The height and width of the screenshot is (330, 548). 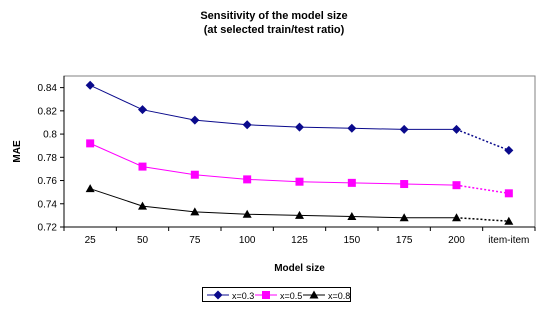 I want to click on x-tick-label: 150, so click(x=351, y=240).